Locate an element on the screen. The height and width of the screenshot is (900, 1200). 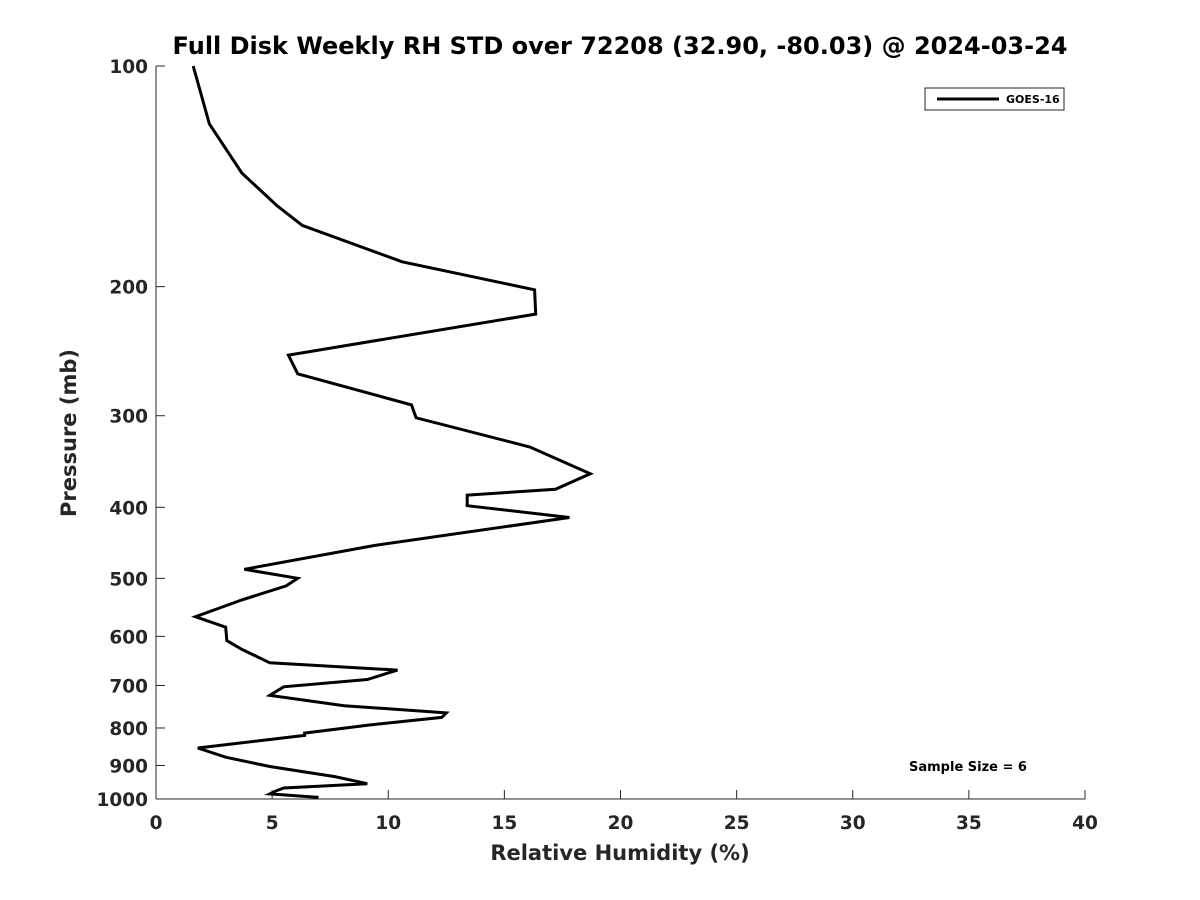
x-tick-label: 30 is located at coordinates (853, 823).